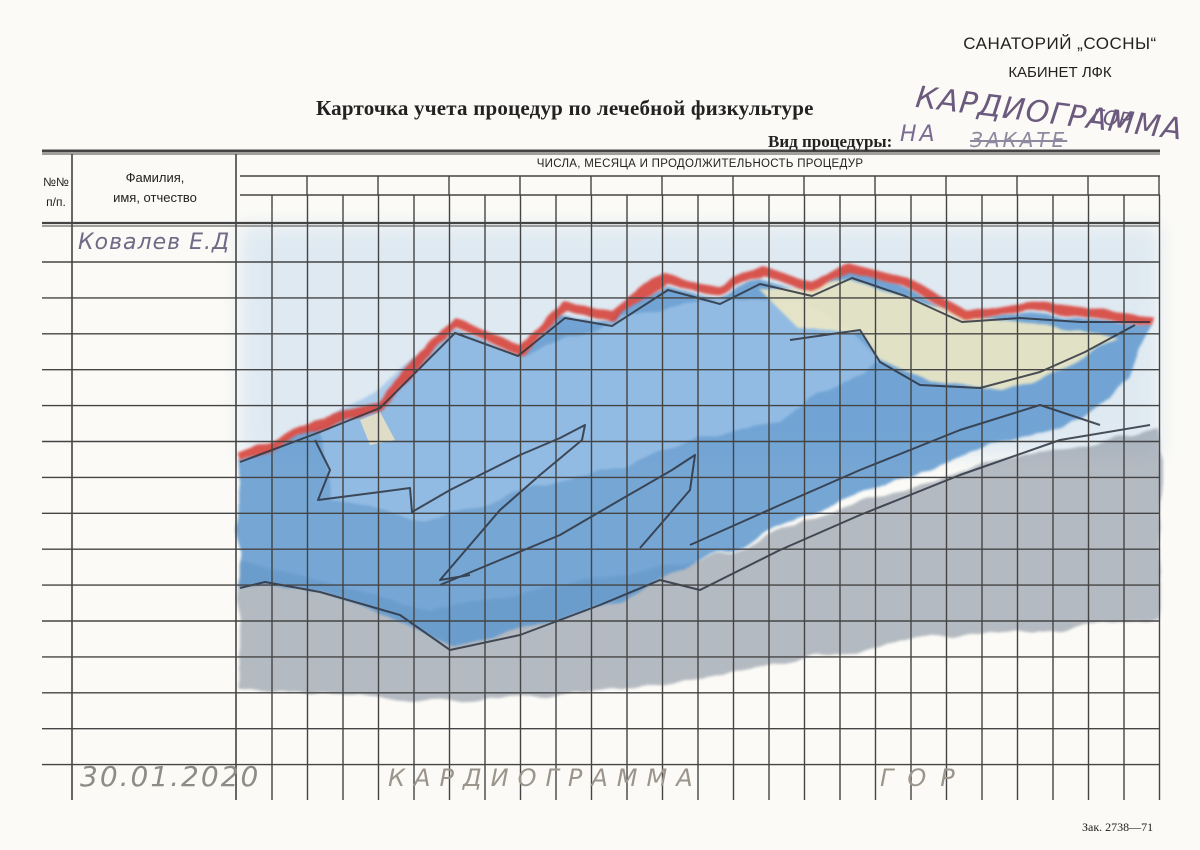 Image resolution: width=1200 pixels, height=850 pixels. What do you see at coordinates (154, 242) in the screenshot?
I see `patient-name: Ковалев Е.Д` at bounding box center [154, 242].